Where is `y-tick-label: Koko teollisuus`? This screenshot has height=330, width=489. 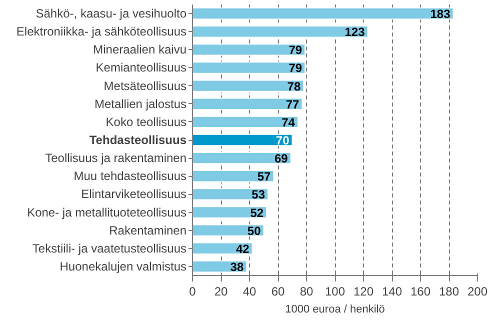
y-tick-label: Koko teollisuus is located at coordinates (146, 121).